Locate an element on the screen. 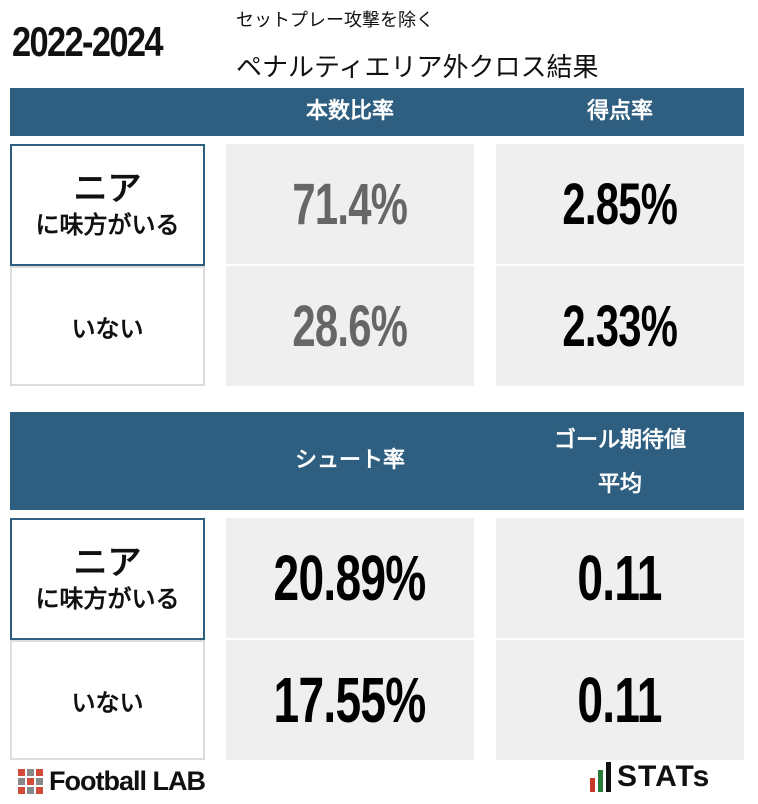  table1-cell-ratio-near: 71.4% is located at coordinates (350, 204).